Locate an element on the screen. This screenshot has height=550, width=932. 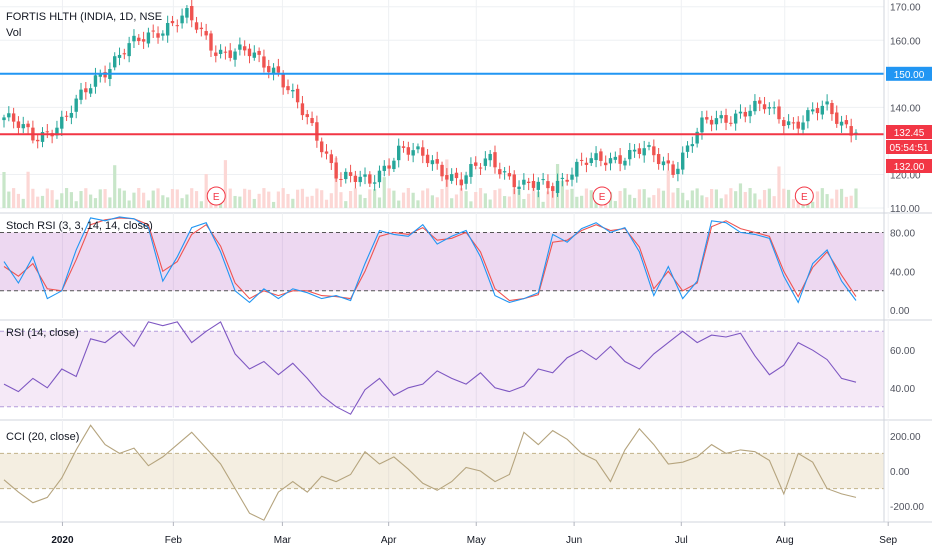
price-tick-label: 110.00 is located at coordinates (905, 209).